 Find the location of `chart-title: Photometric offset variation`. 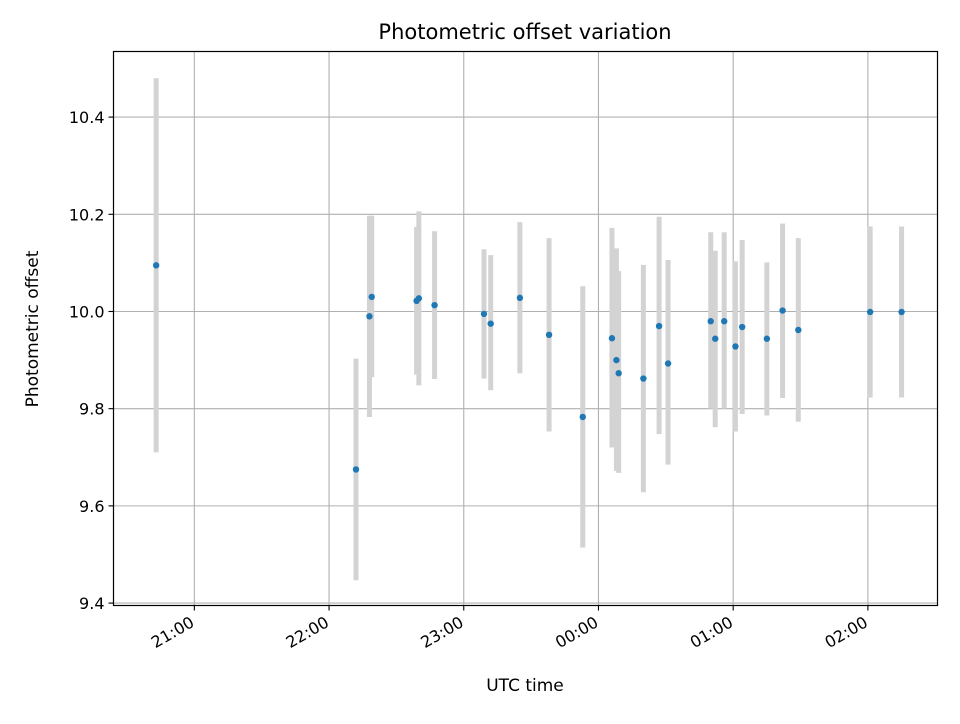

chart-title: Photometric offset variation is located at coordinates (524, 32).